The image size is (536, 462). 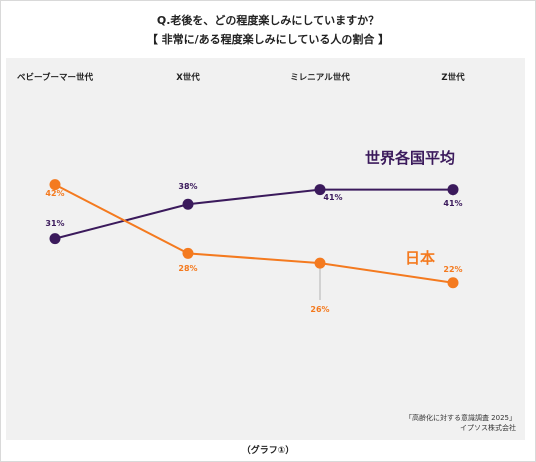 What do you see at coordinates (187, 268) in the screenshot?
I see `data-label: 28%` at bounding box center [187, 268].